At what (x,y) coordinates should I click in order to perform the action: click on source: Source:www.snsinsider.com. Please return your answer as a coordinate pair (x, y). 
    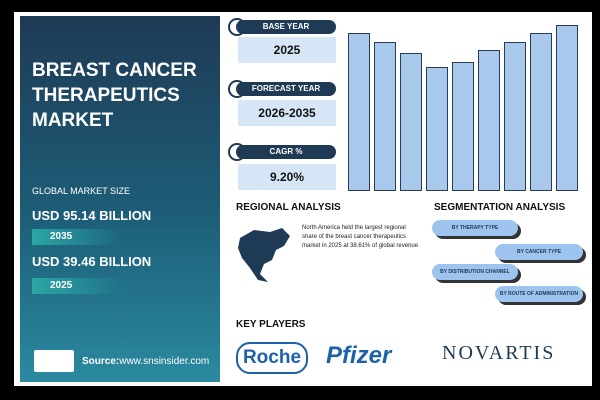
    Looking at the image, I should click on (145, 361).